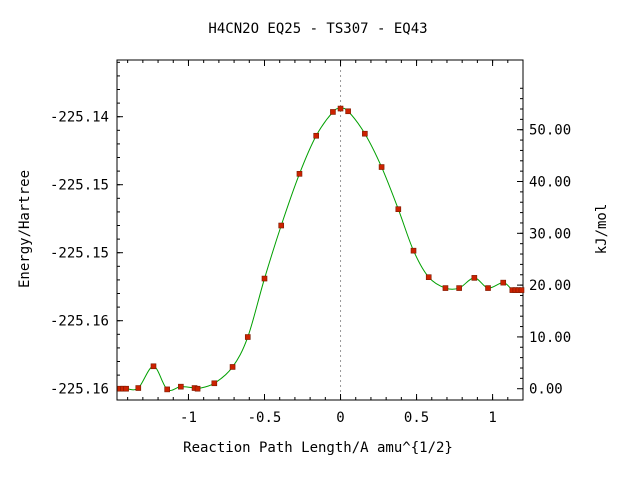 The image size is (640, 480). What do you see at coordinates (416, 418) in the screenshot?
I see `x-tick-label: 0.5` at bounding box center [416, 418].